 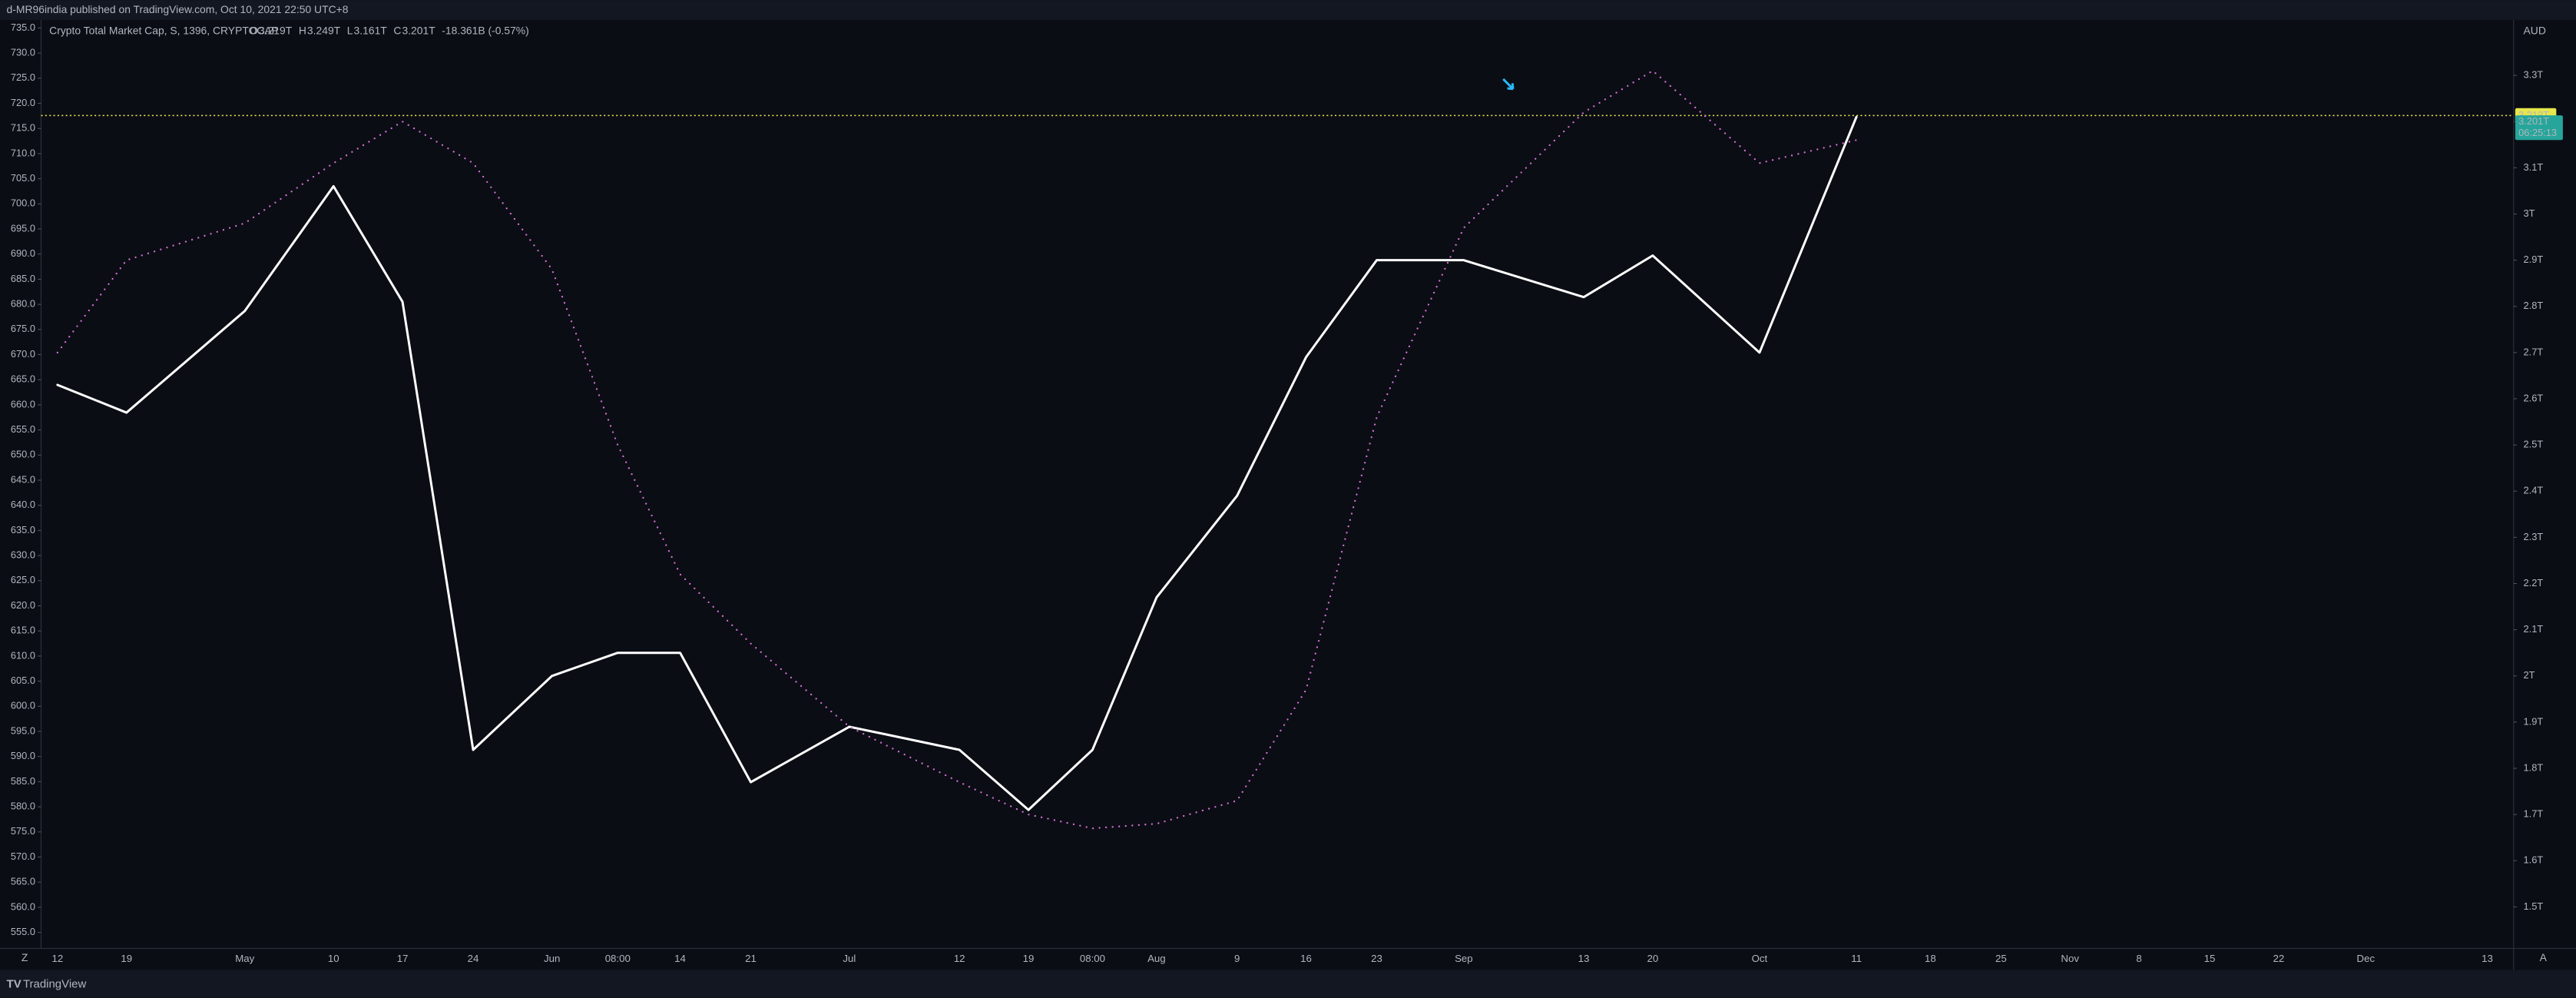 I want to click on y-tick-label: 615.0, so click(x=23, y=630).